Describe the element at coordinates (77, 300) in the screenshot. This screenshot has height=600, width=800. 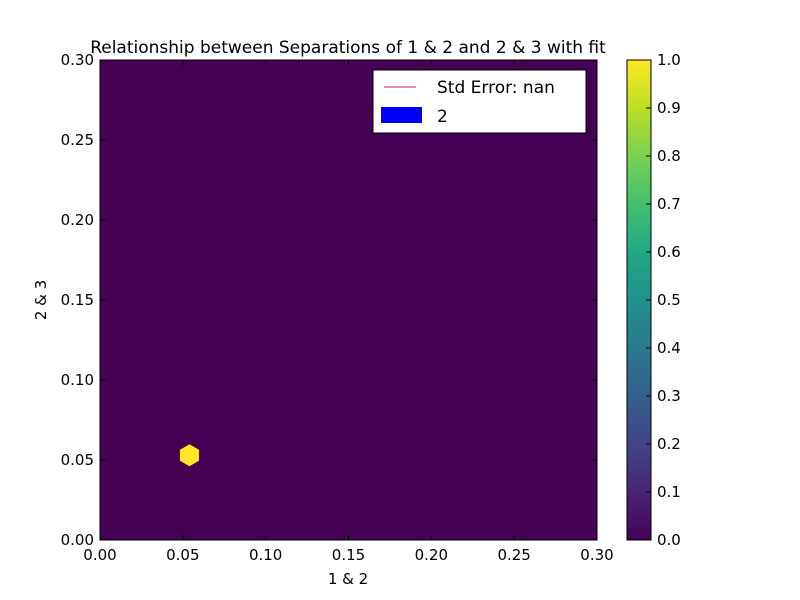
I see `y-tick-label: 0.15` at that location.